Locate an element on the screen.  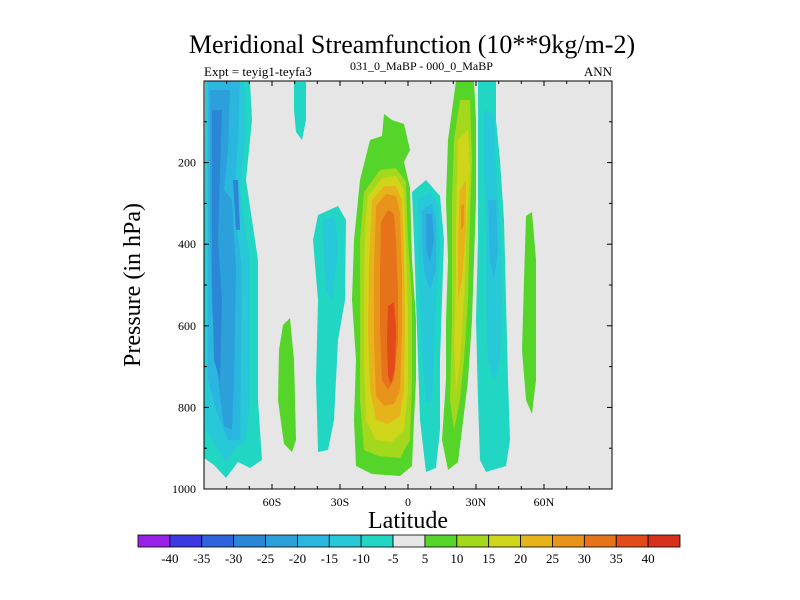
colorbar-label: 25 is located at coordinates (552, 558).